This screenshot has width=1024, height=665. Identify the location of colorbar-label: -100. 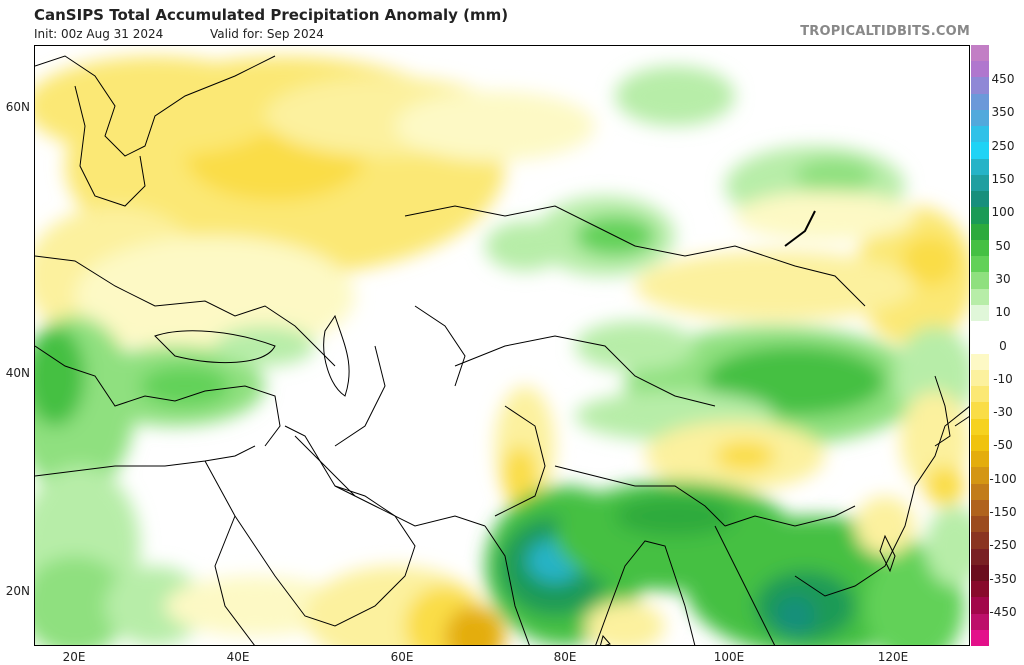
(1003, 478).